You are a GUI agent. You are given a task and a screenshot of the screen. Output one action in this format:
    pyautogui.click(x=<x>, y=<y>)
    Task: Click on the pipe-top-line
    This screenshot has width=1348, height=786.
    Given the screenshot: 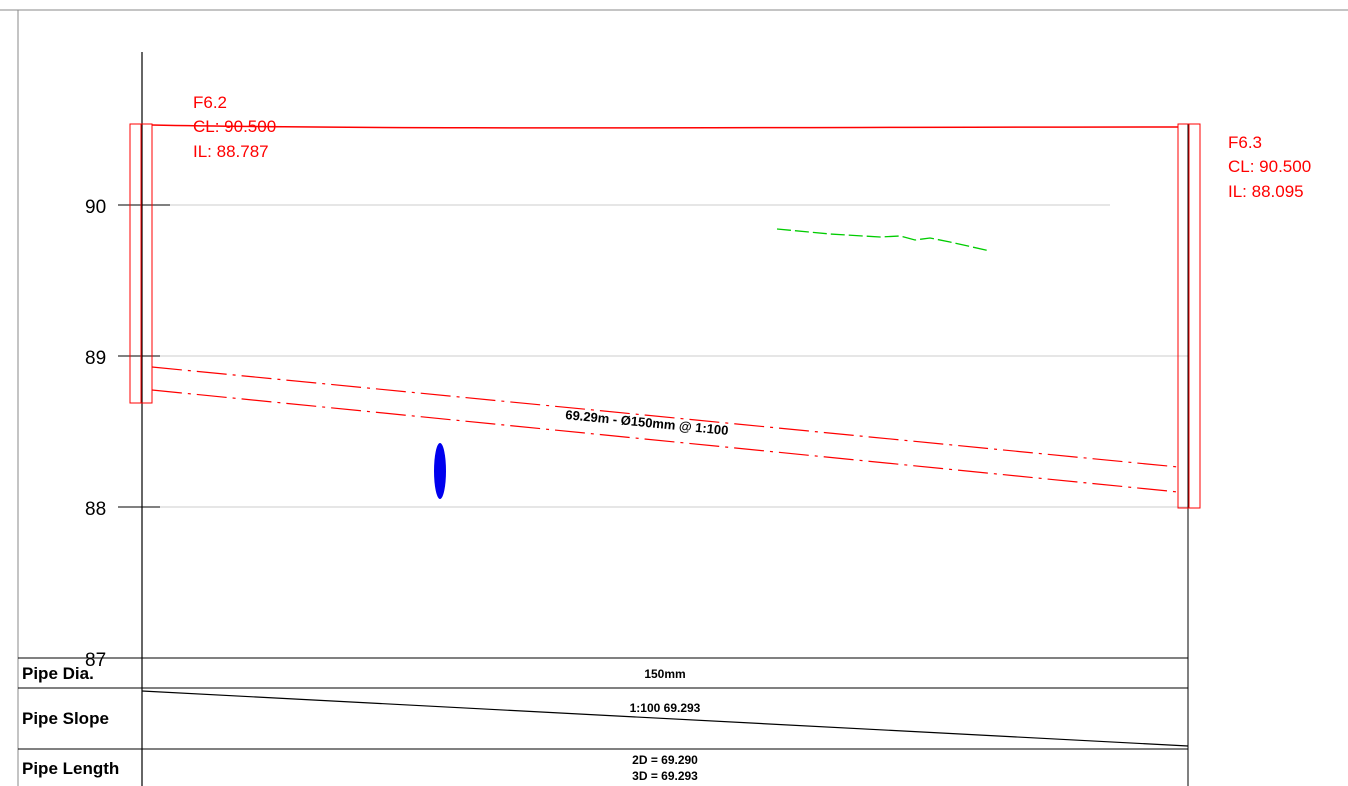 What is the action you would take?
    pyautogui.click(x=665, y=417)
    